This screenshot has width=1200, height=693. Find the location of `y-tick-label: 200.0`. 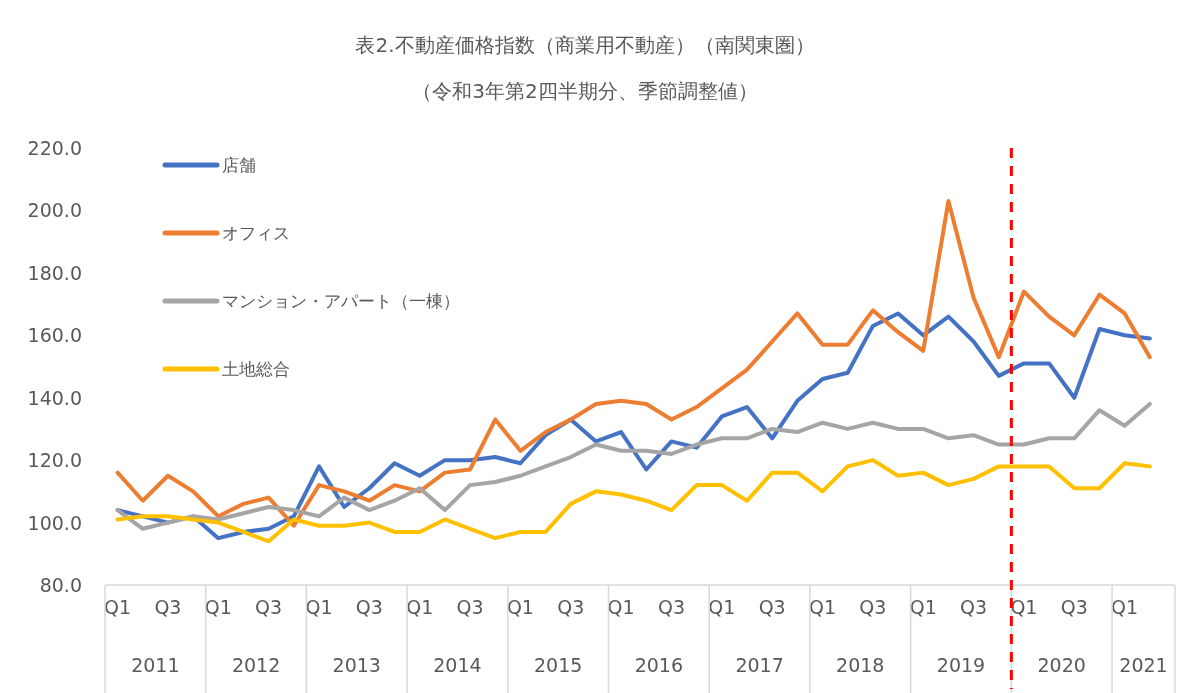

y-tick-label: 200.0 is located at coordinates (54, 210).